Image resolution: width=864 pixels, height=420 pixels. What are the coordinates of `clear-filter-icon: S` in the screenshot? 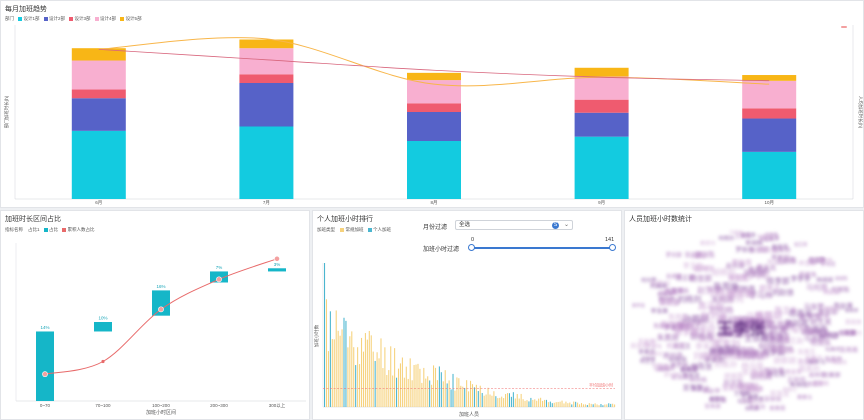 It's located at (555, 225).